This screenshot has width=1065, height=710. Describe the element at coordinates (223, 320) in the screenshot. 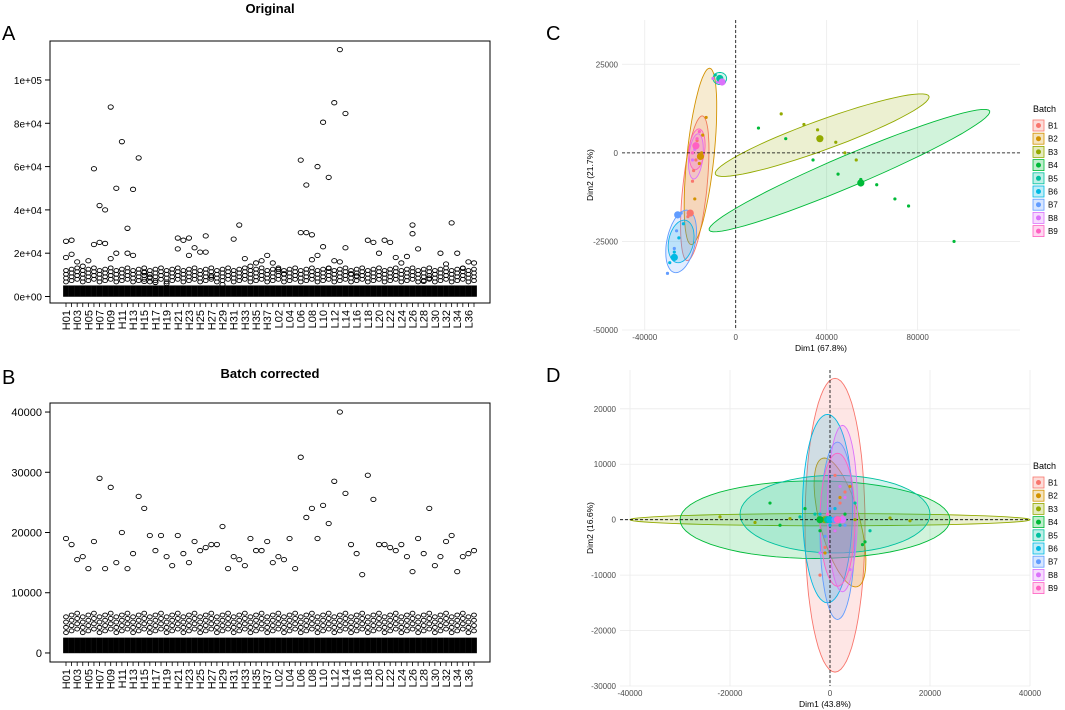

I see `x-tick-label: H29` at that location.